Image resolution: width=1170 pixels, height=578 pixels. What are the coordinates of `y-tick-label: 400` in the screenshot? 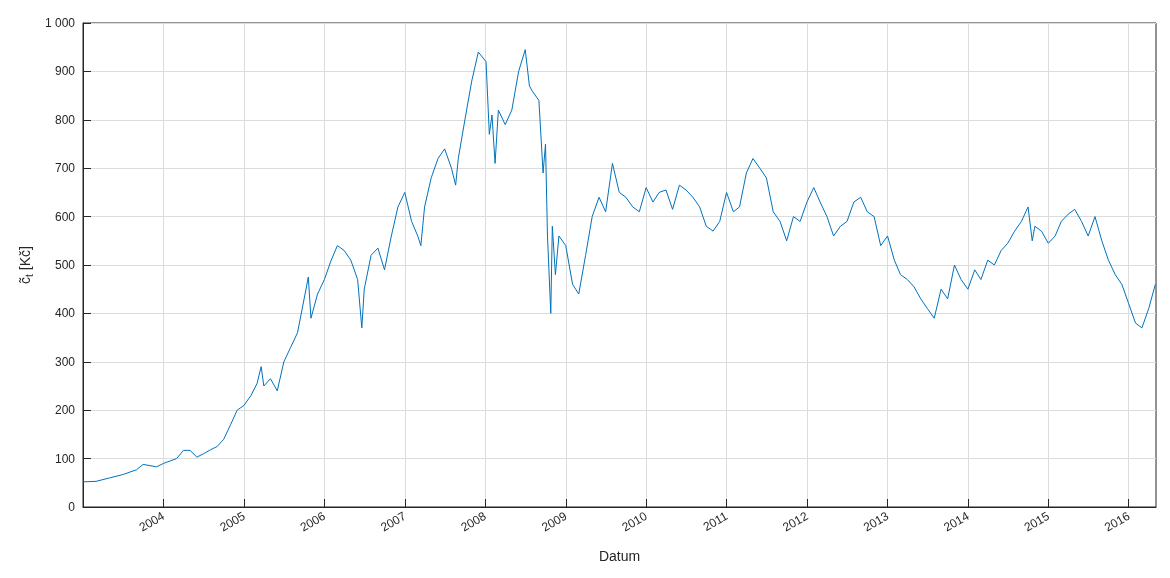 It's located at (65, 313).